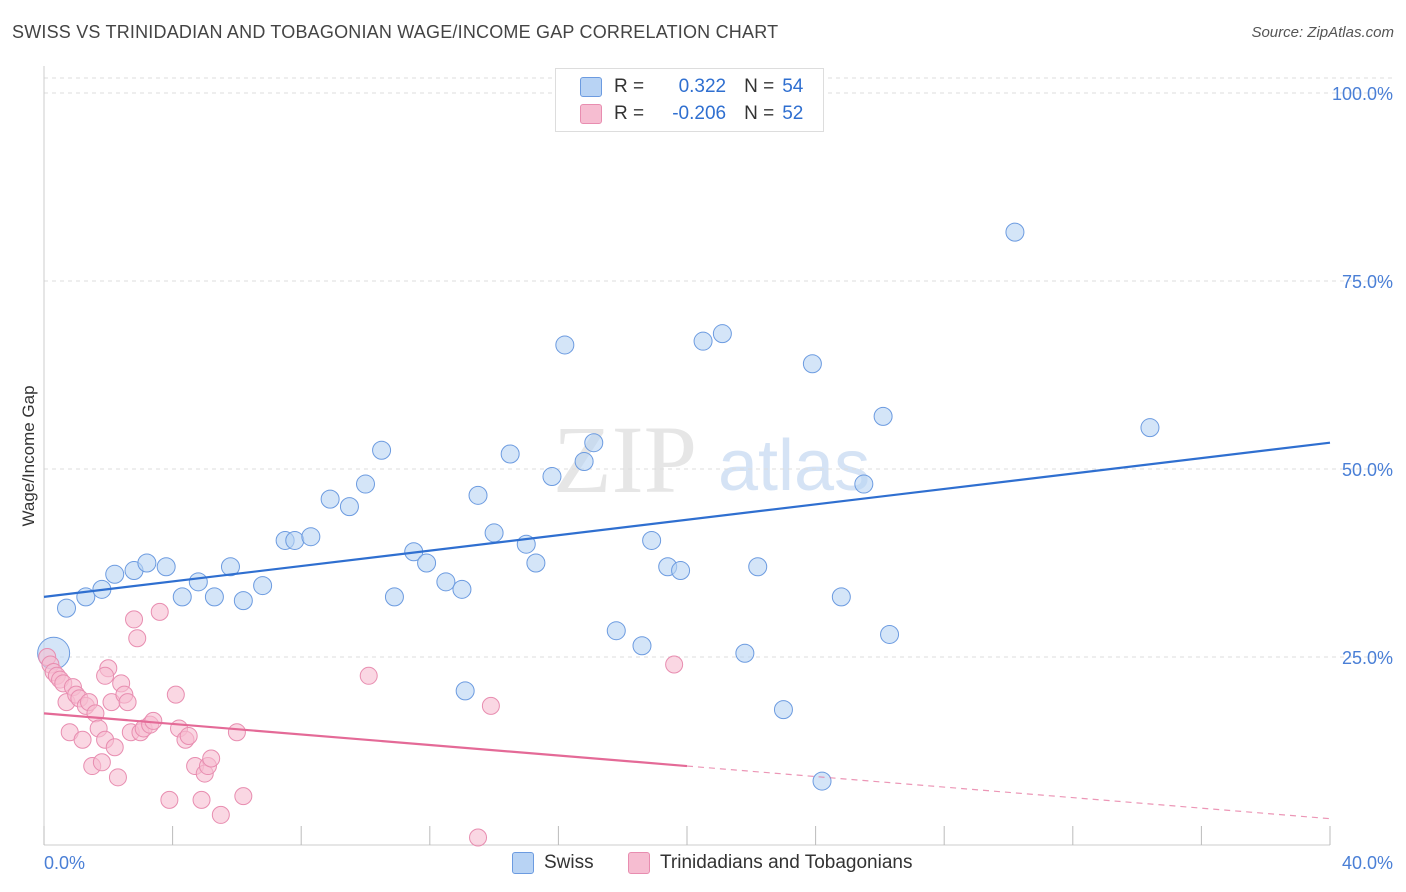  What do you see at coordinates (1367, 282) in the screenshot?
I see `y-tick-label: 75.0%` at bounding box center [1367, 282].